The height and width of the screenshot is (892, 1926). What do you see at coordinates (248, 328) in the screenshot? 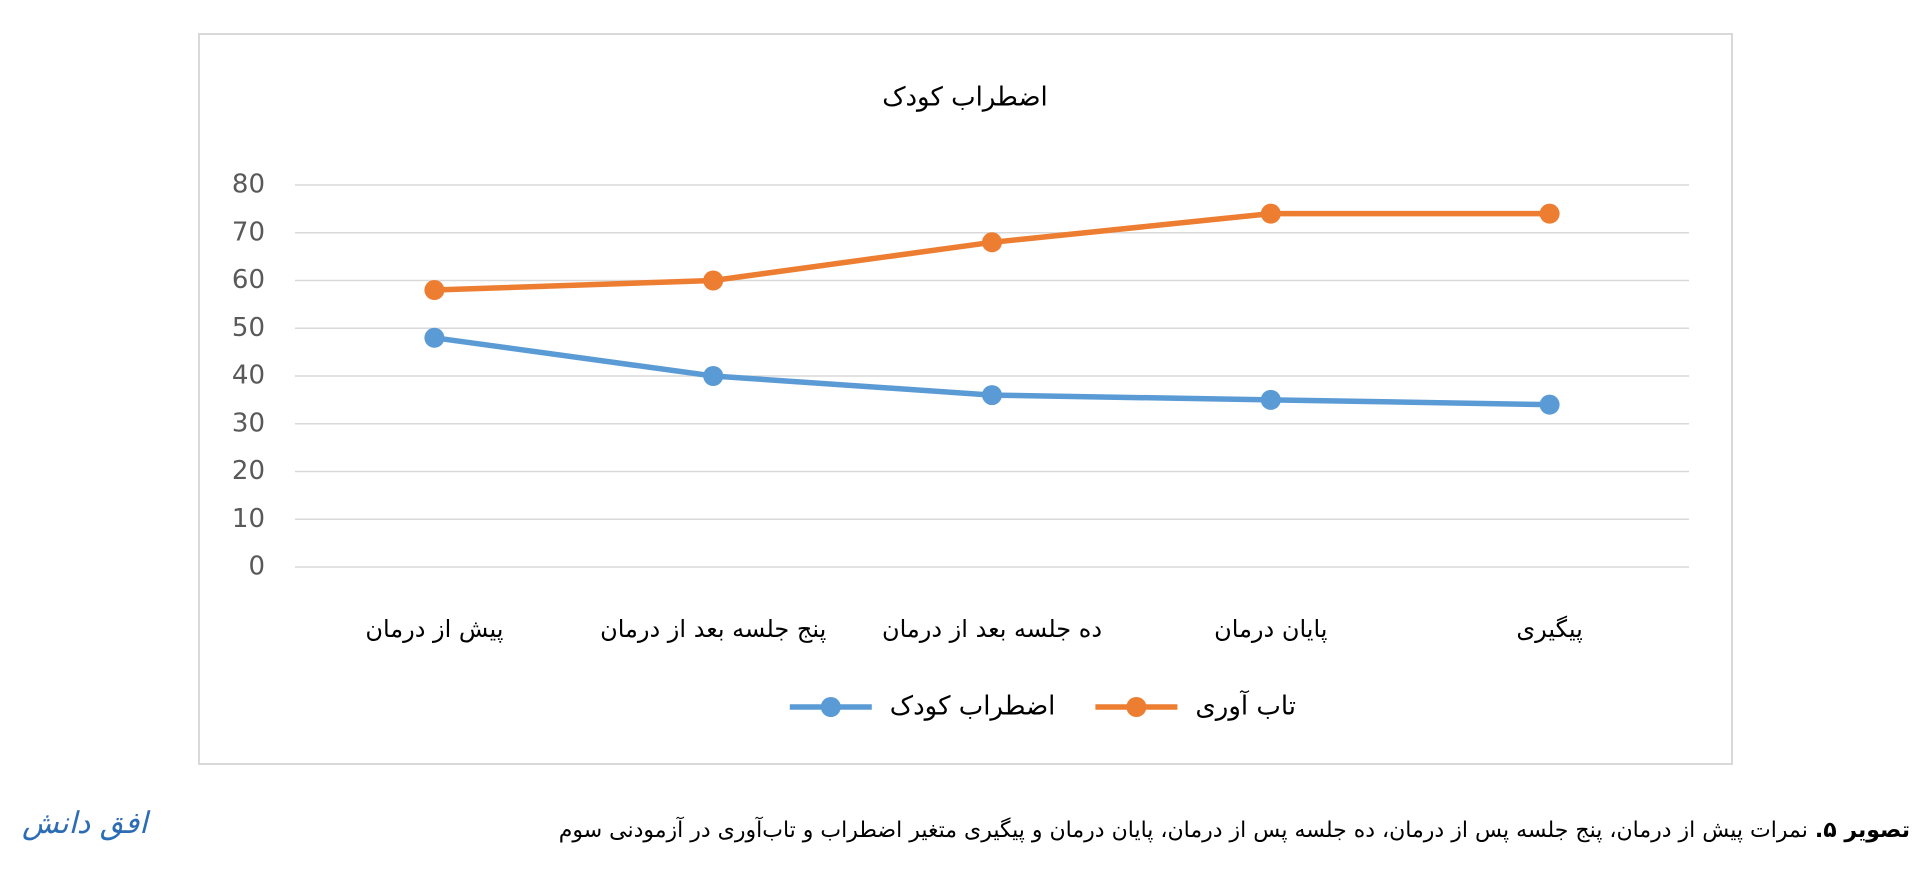
I see `y-tick-label: 50` at bounding box center [248, 328].